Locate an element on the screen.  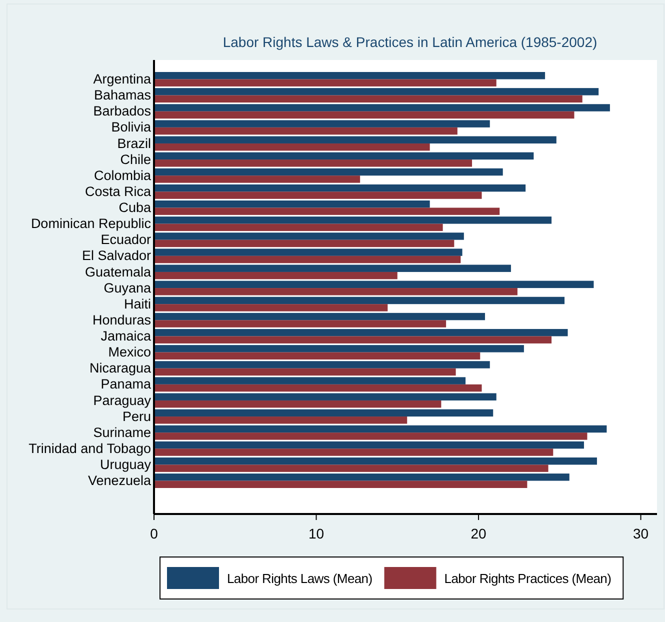
y-tick-label: Guatemala is located at coordinates (118, 272).